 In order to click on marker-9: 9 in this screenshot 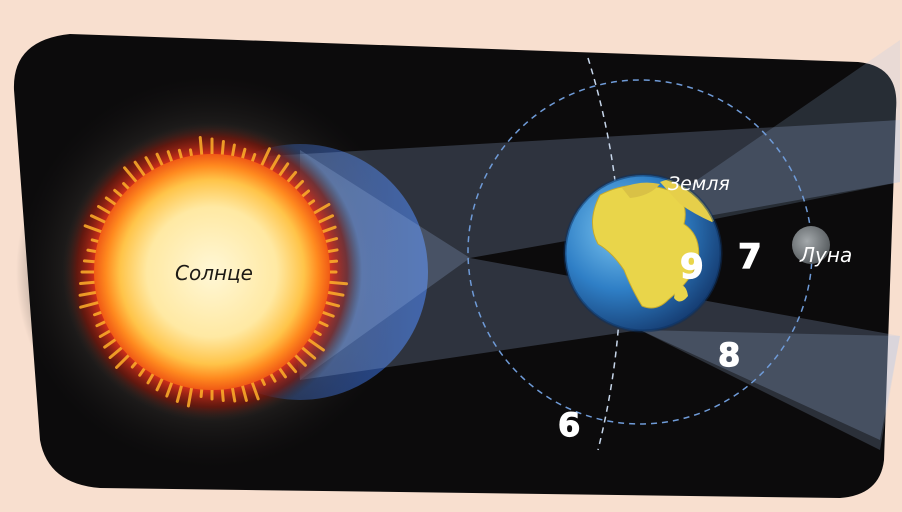, I will do `click(692, 267)`.